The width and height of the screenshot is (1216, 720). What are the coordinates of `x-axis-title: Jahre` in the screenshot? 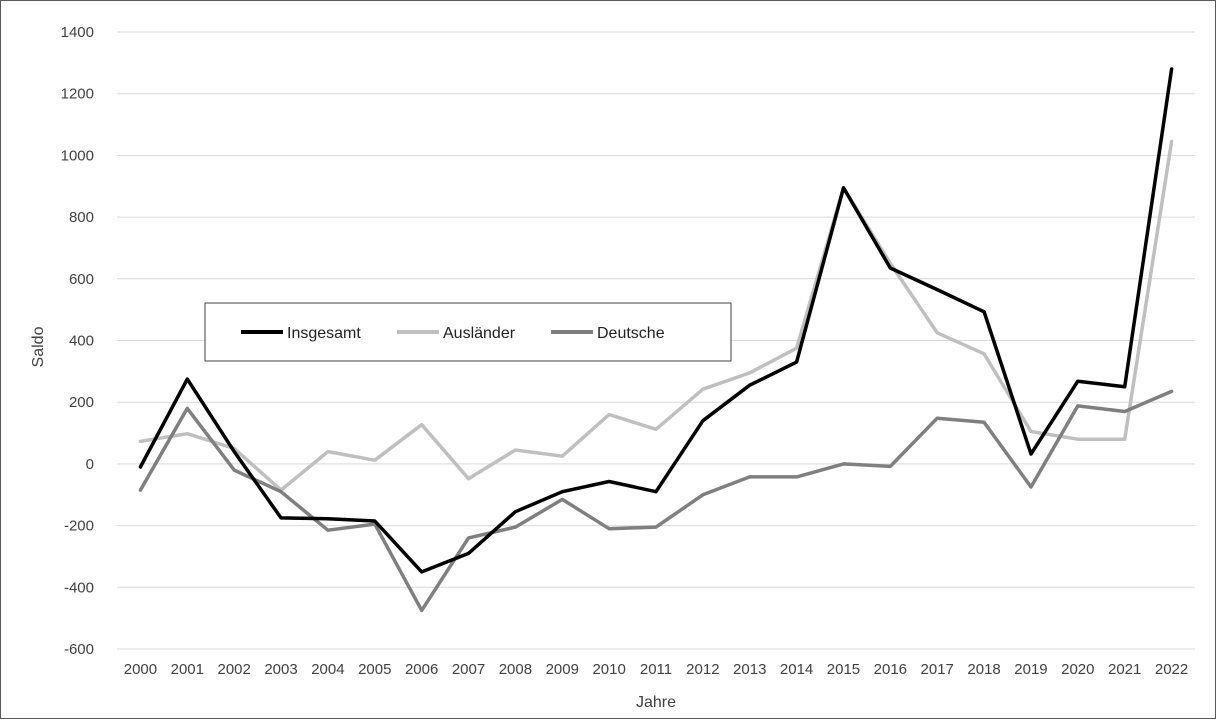 It's located at (656, 702).